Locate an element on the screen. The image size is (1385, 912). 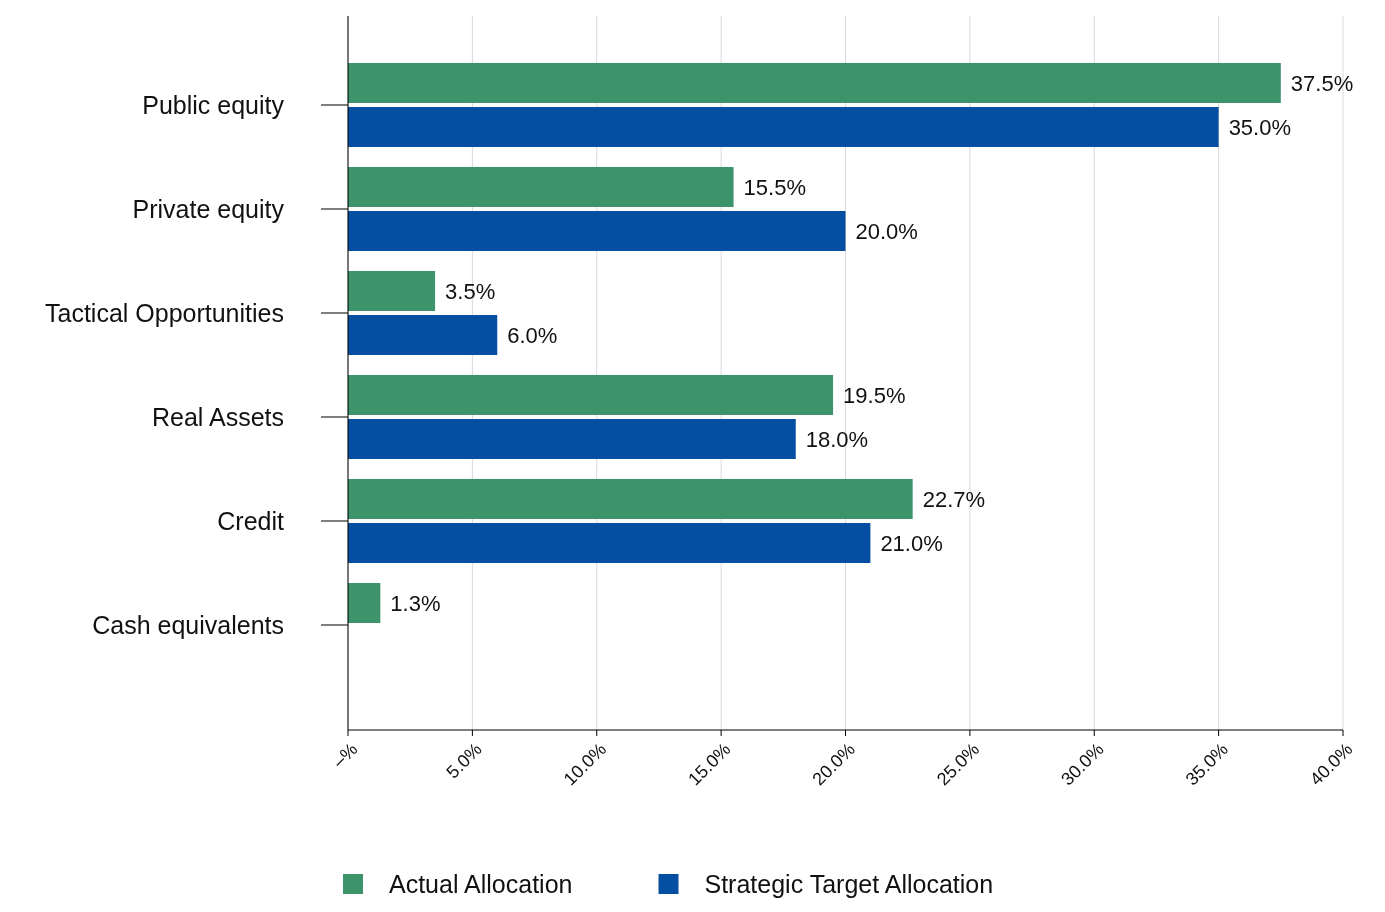
y-tick-label: Tactical Opportunities is located at coordinates (164, 312).